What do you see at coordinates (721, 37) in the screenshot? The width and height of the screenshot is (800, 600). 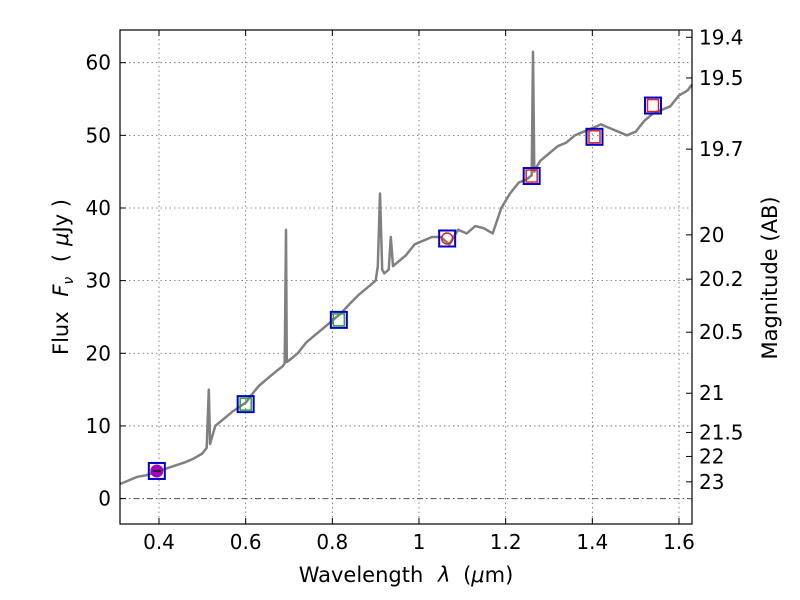 I see `y2-tick-label: 19.4` at bounding box center [721, 37].